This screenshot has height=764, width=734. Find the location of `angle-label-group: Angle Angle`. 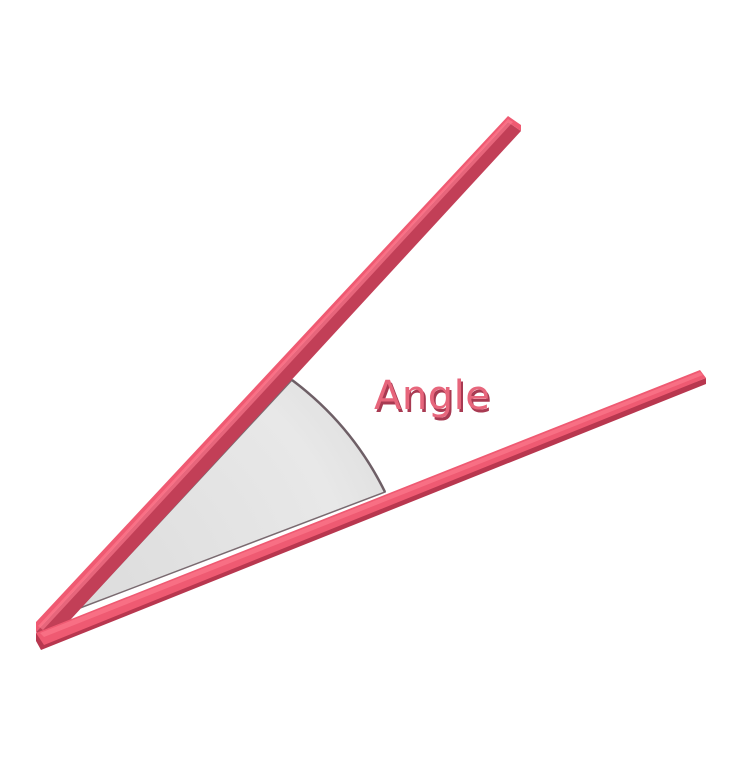

angle-label-group: Angle Angle is located at coordinates (433, 397).